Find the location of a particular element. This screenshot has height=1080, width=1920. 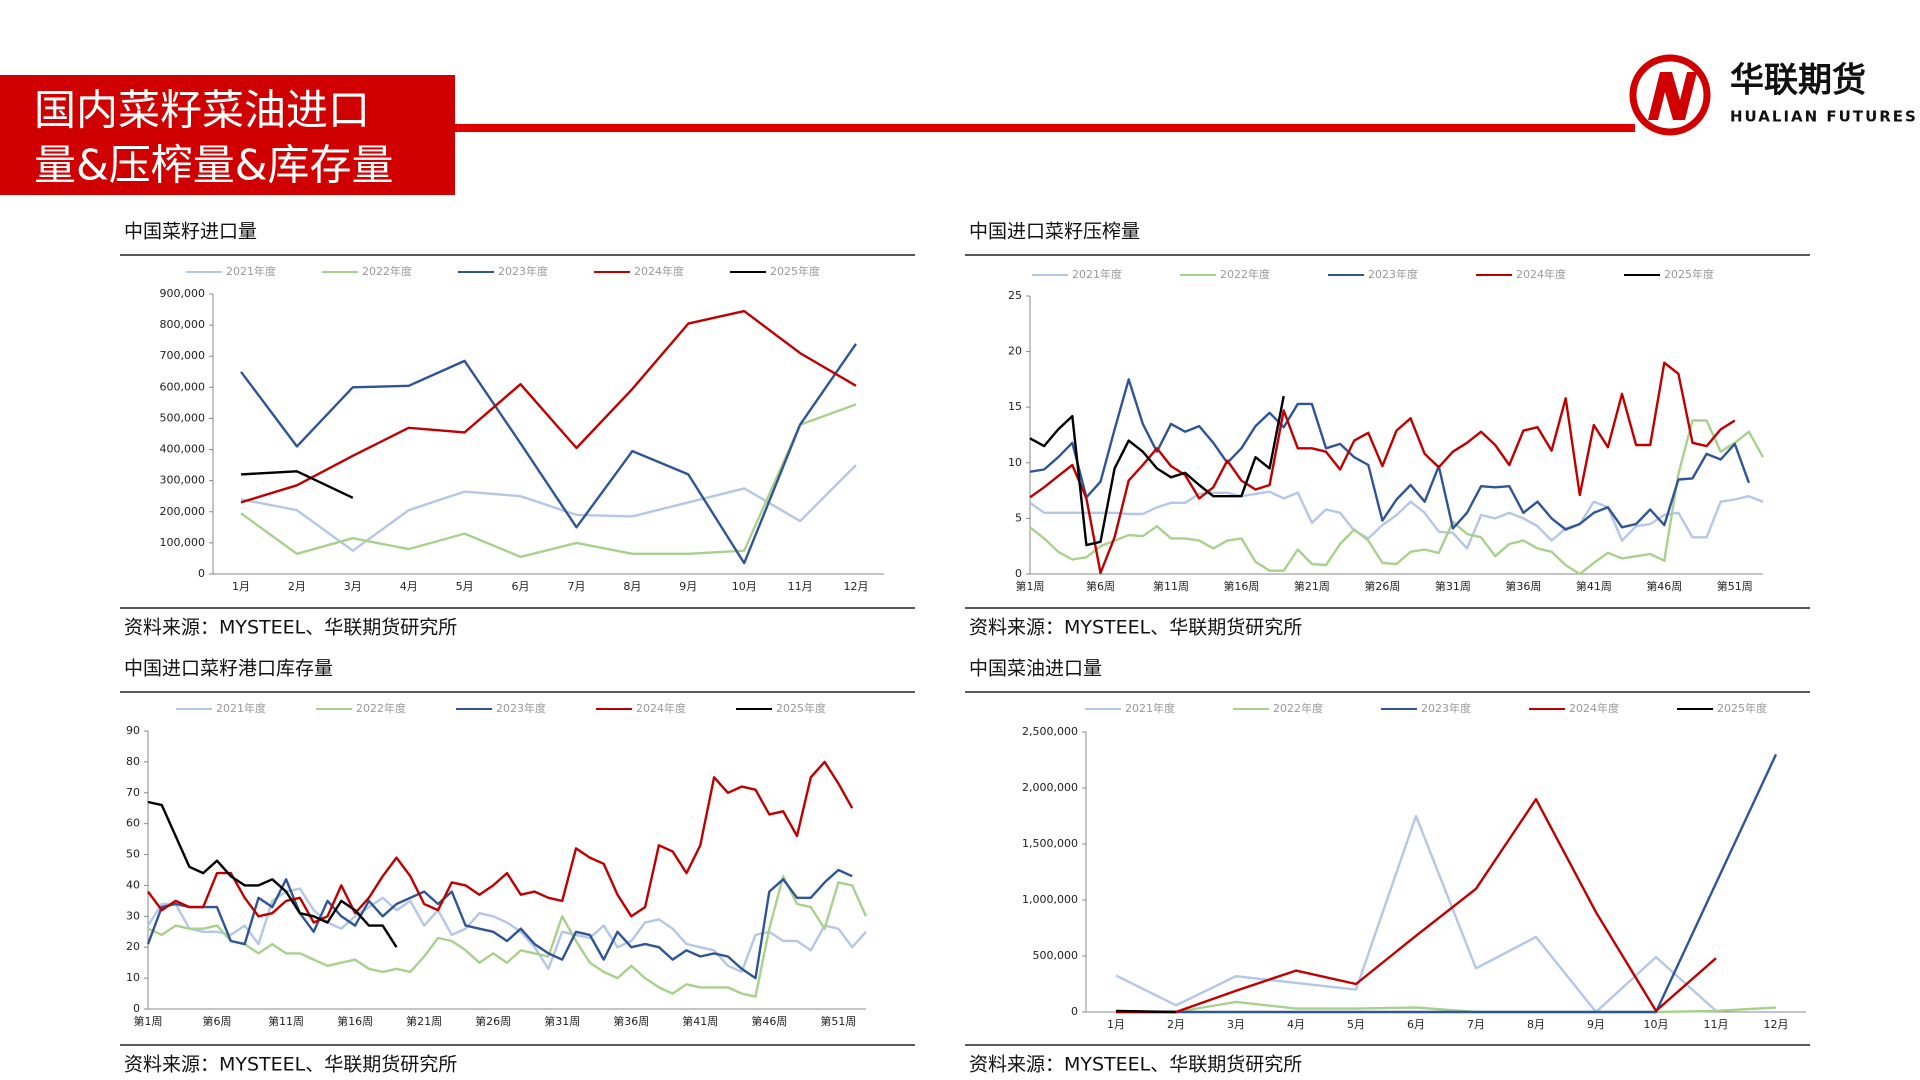

y-tick-label: 50 is located at coordinates (133, 854).